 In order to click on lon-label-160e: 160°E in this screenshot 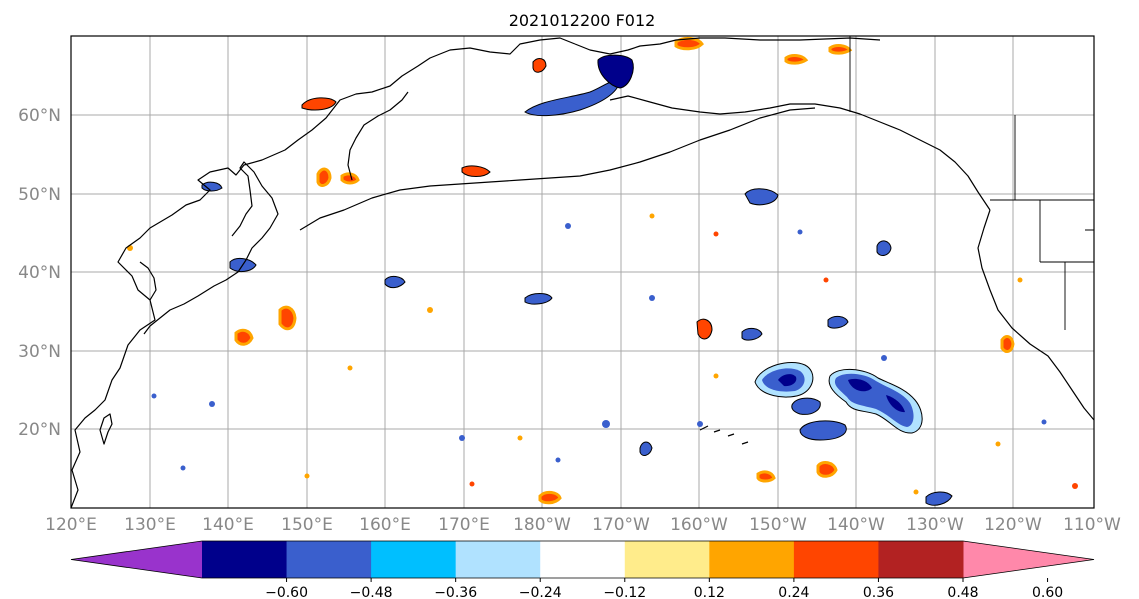, I will do `click(385, 525)`.